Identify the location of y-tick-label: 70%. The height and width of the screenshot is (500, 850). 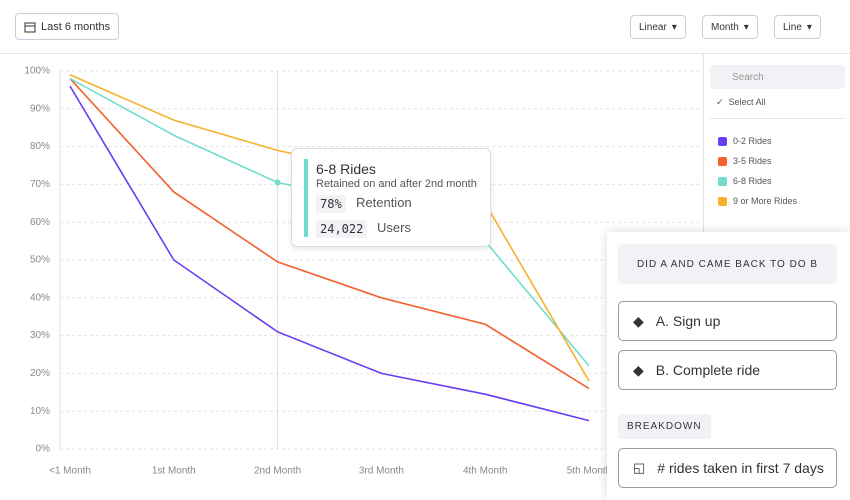
(40, 184).